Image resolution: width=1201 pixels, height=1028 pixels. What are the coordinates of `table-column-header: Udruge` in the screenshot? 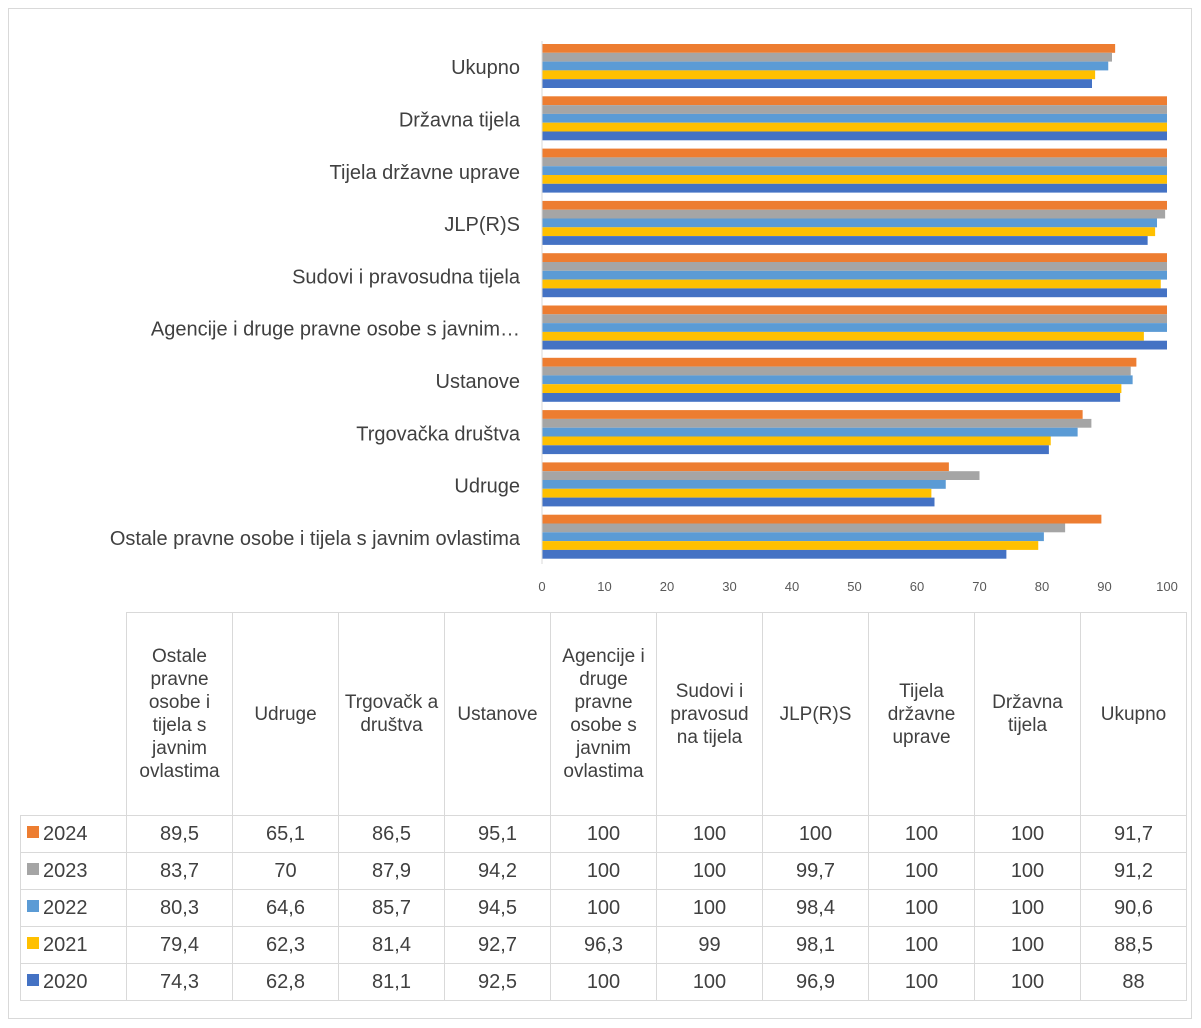 It's located at (285, 714).